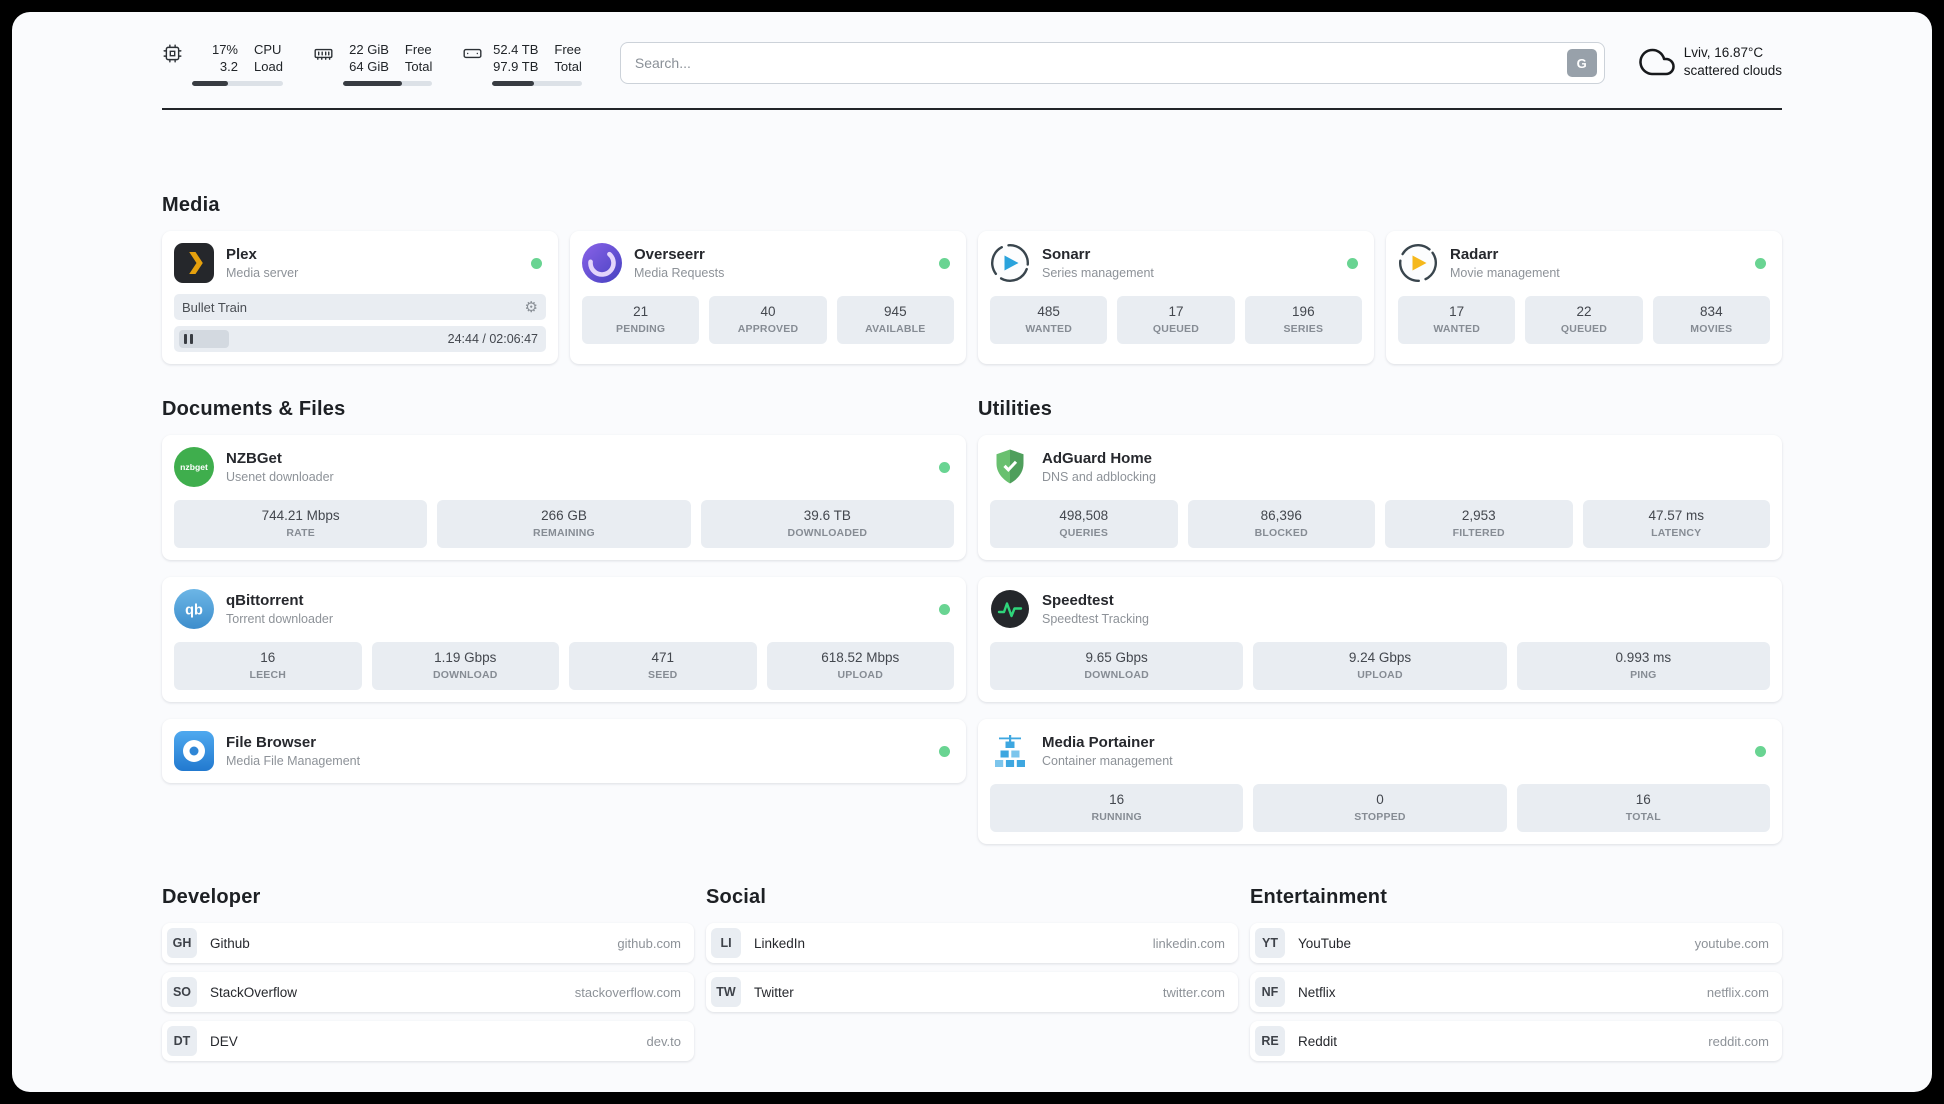 The image size is (1944, 1104). Describe the element at coordinates (254, 458) in the screenshot. I see `app-name: NZBGet` at that location.